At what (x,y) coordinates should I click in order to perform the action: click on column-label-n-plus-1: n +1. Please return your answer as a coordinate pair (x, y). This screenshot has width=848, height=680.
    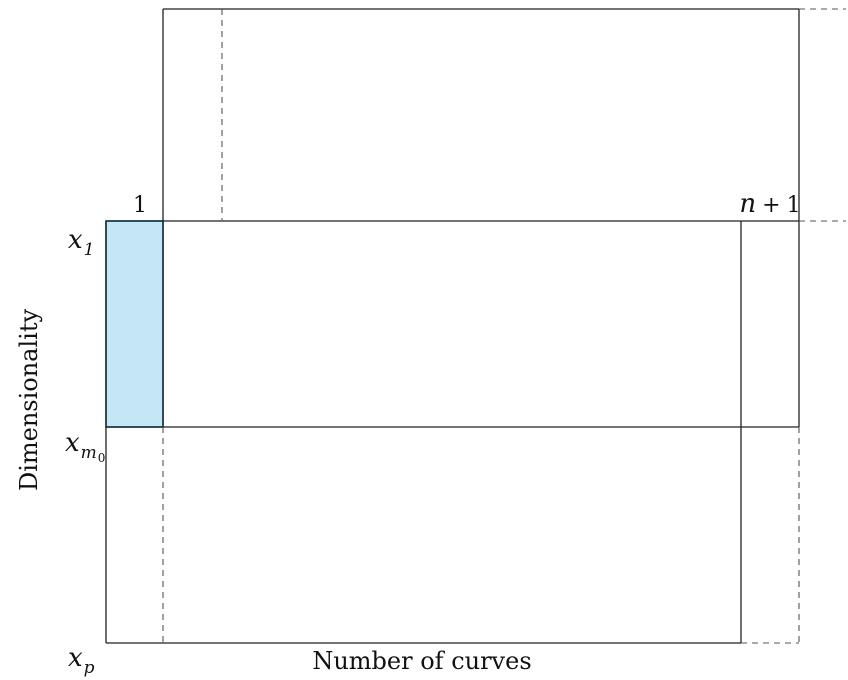
    Looking at the image, I should click on (769, 204).